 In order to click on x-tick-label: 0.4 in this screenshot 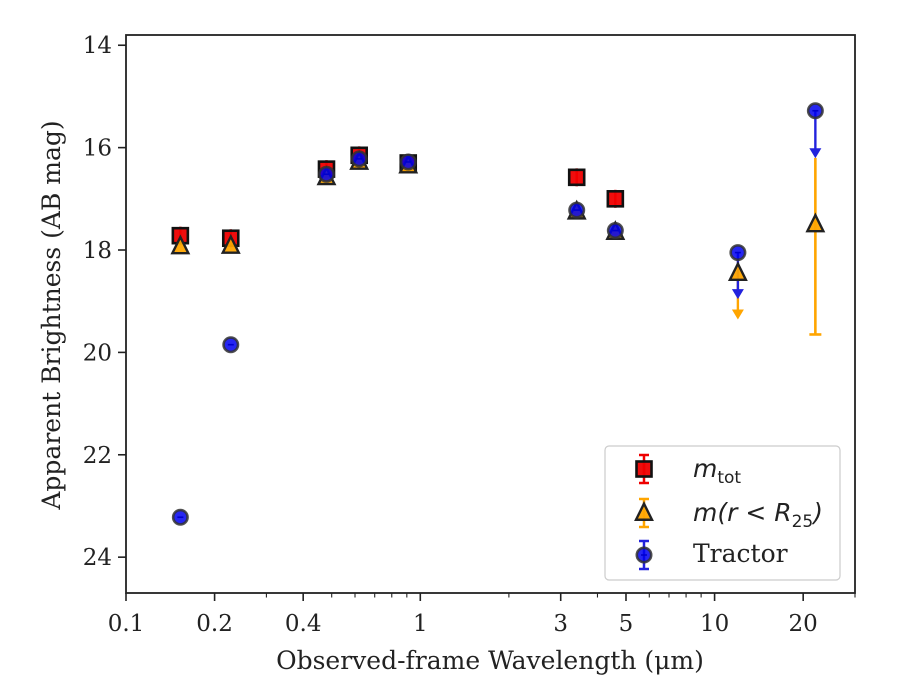, I will do `click(303, 624)`.